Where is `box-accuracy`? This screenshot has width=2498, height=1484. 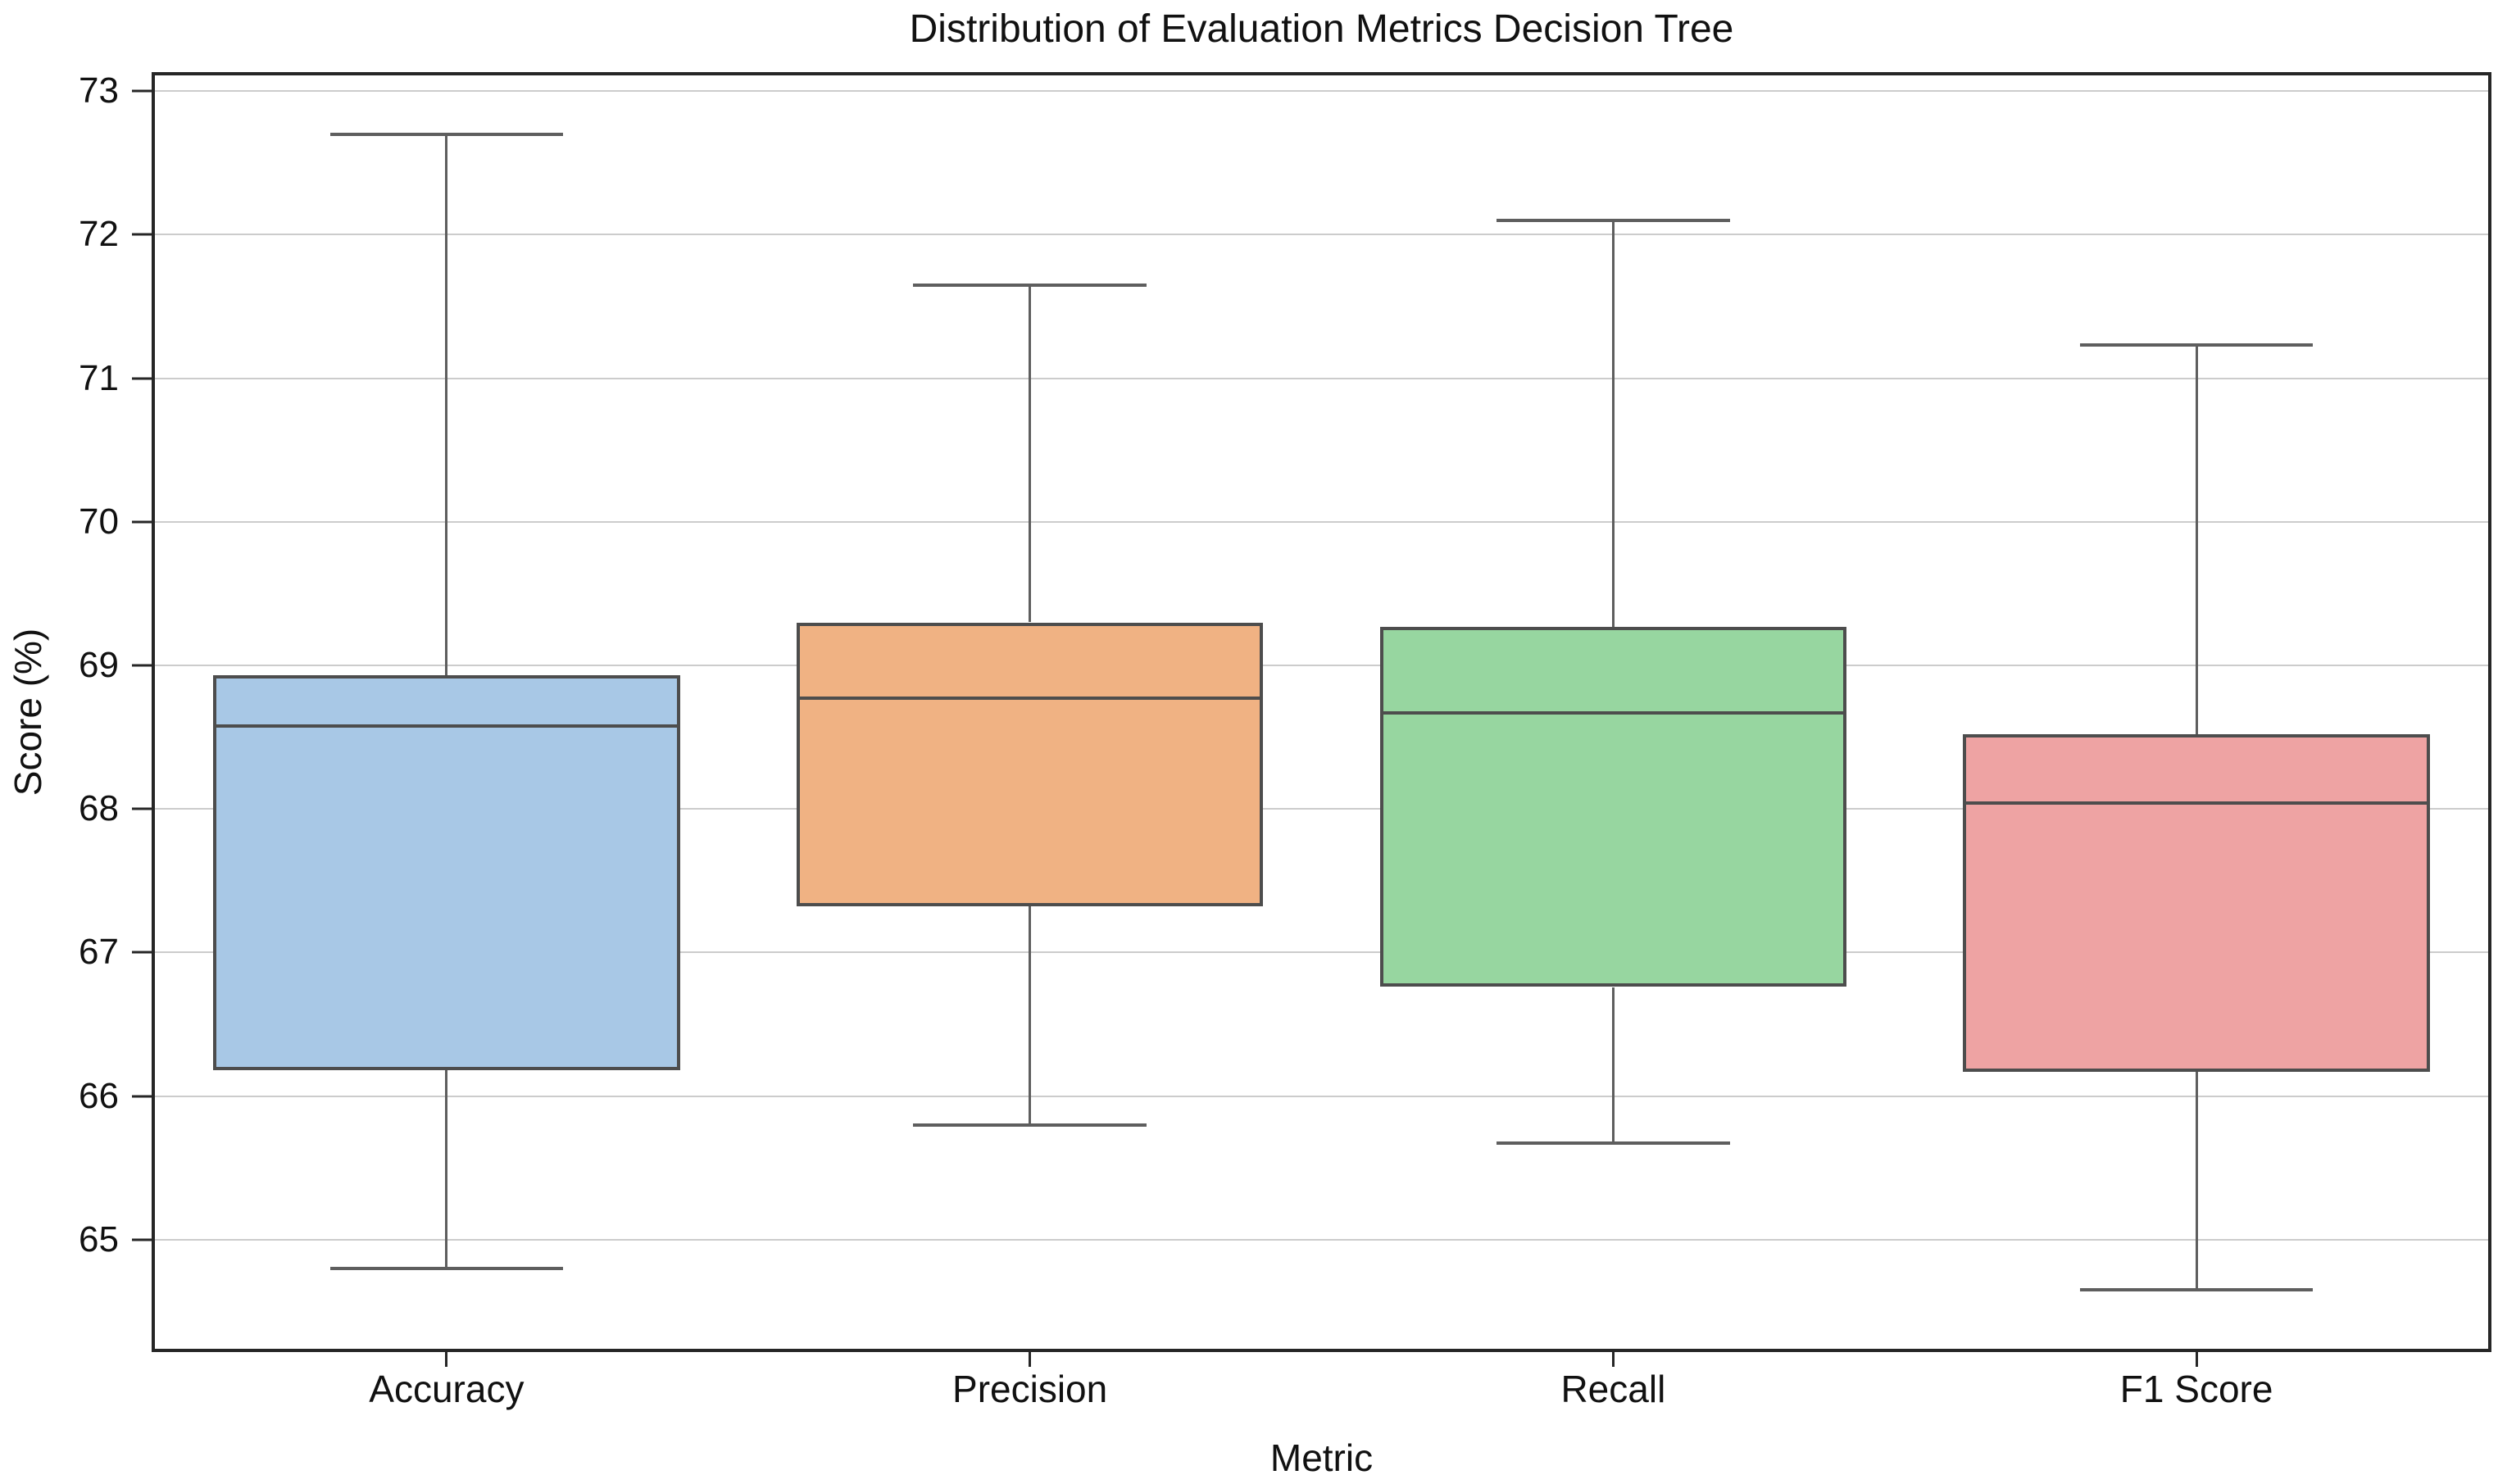 box-accuracy is located at coordinates (446, 873).